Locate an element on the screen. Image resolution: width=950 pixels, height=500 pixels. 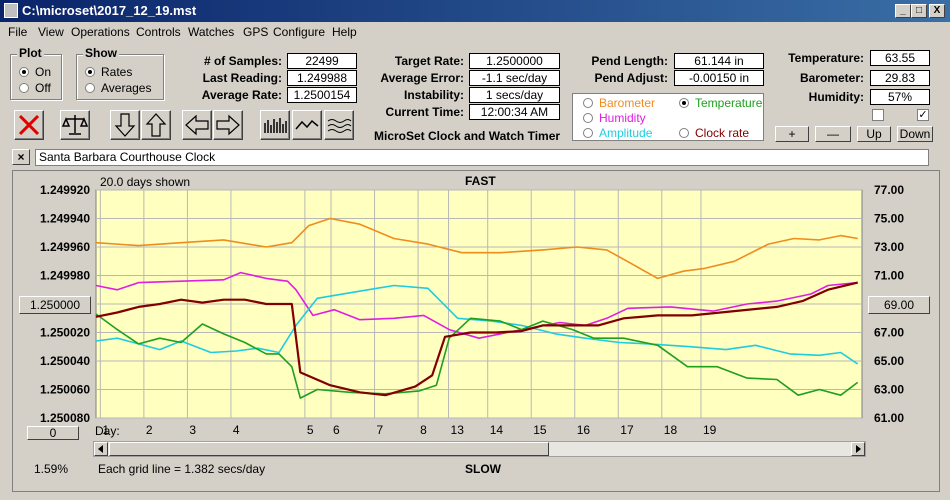
arrow-down-icon is located at coordinates (125, 125).